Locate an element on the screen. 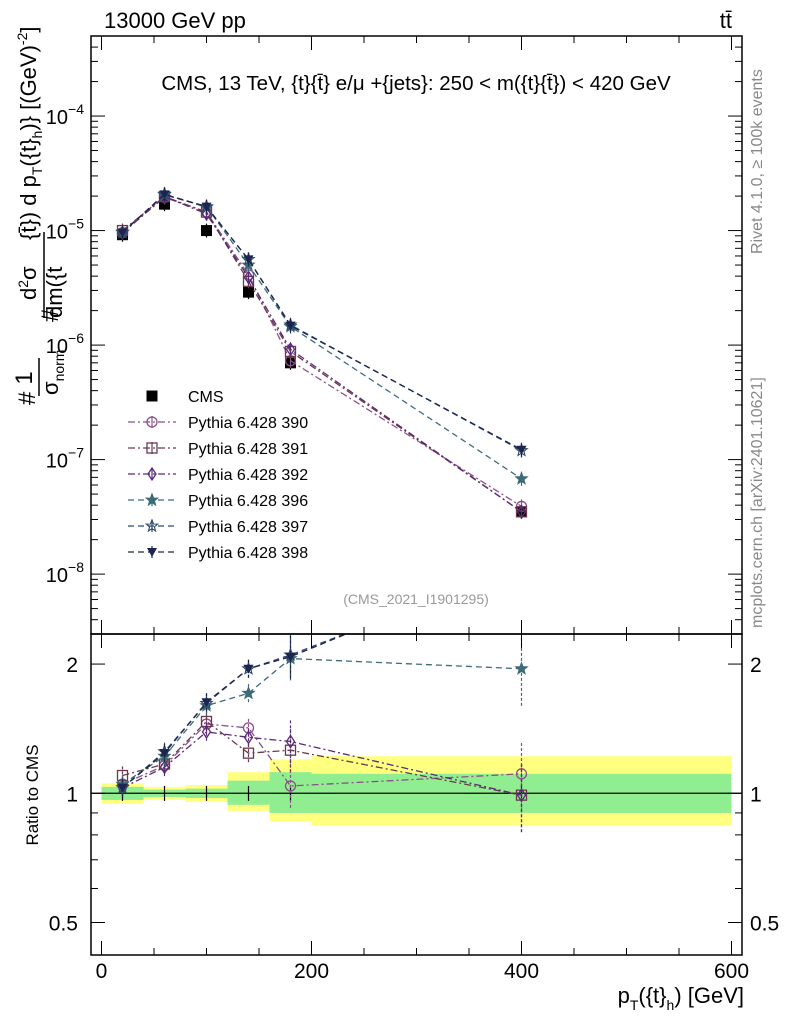 This screenshot has width=786, height=1024. ratio-y-tick-label: 0.5 is located at coordinates (63, 923).